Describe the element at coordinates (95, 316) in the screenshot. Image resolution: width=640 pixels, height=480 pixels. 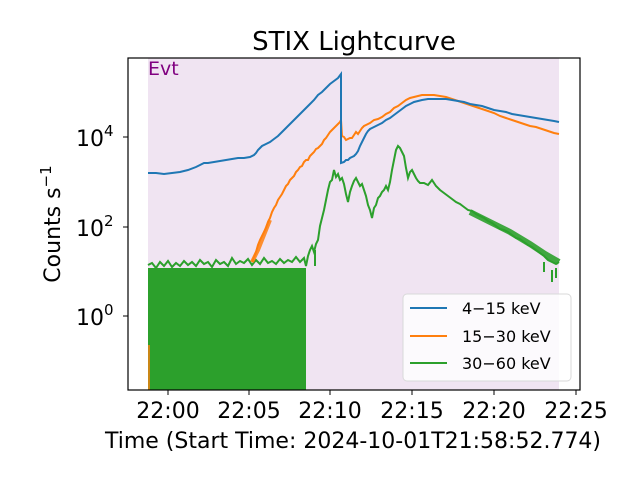
I see `y-tick-label: 10⁰` at that location.